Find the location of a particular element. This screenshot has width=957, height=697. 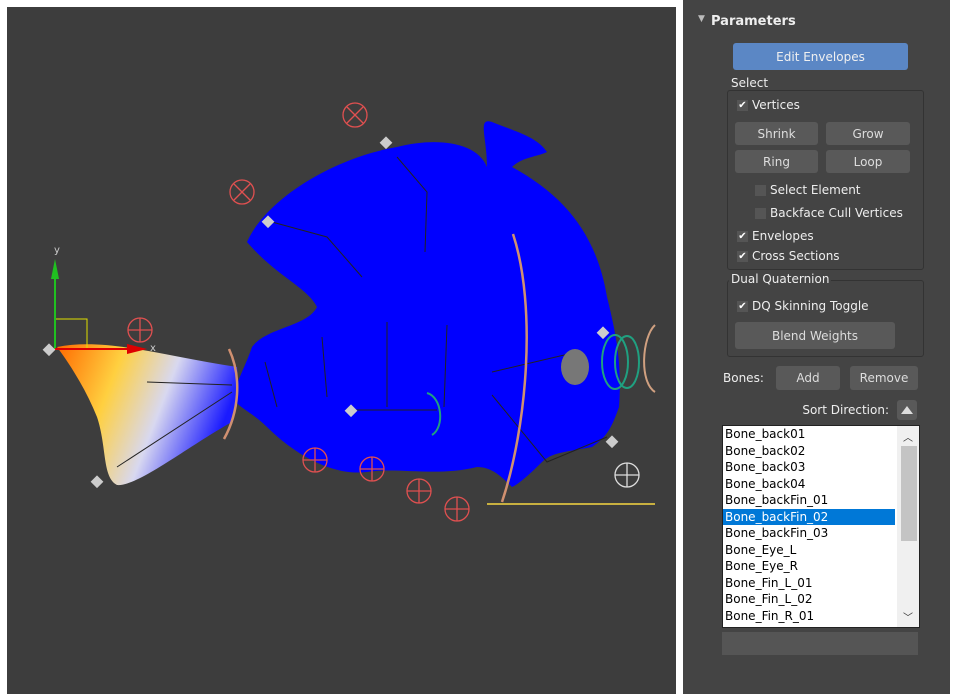

bone-item: Bone_backFin_01 is located at coordinates (777, 500).